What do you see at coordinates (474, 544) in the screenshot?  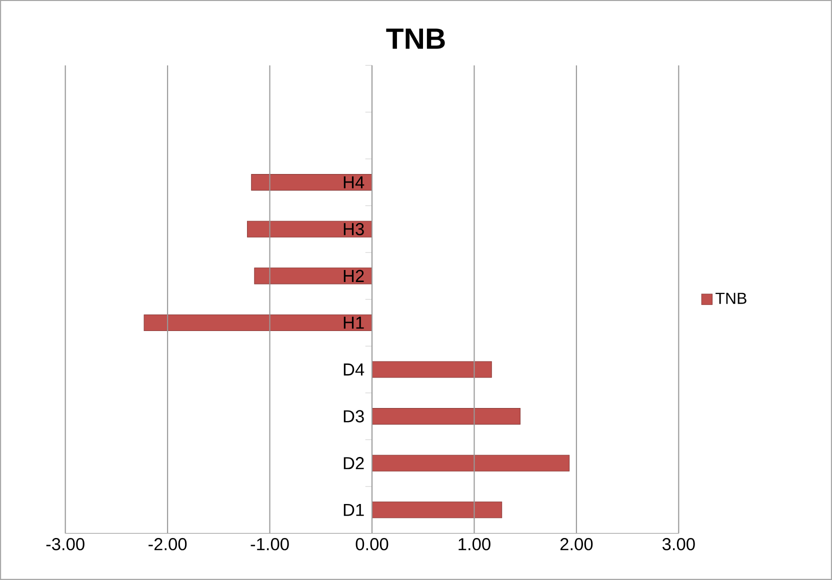 I see `x-tick-label: 1.00` at bounding box center [474, 544].